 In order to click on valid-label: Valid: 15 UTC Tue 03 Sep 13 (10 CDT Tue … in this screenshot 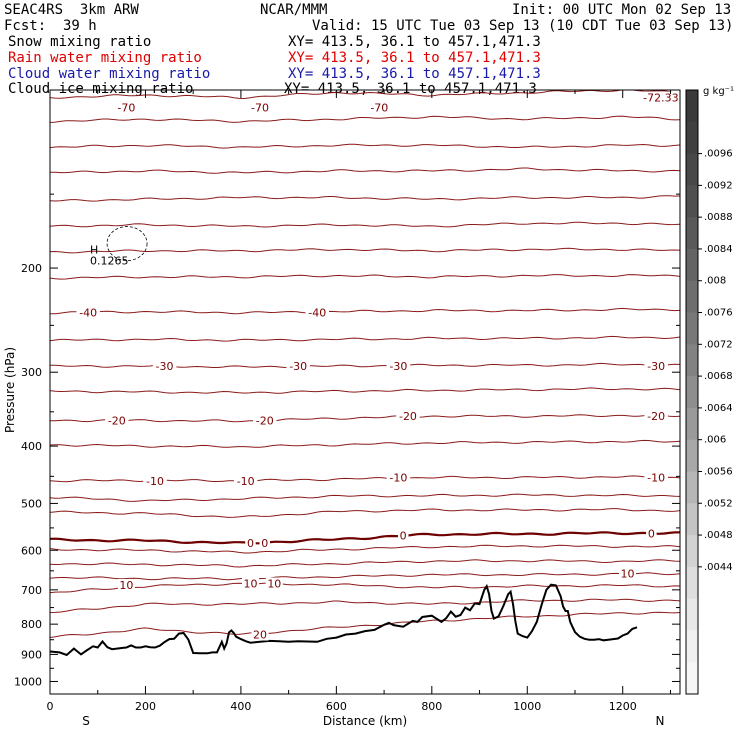, I will do `click(523, 26)`.